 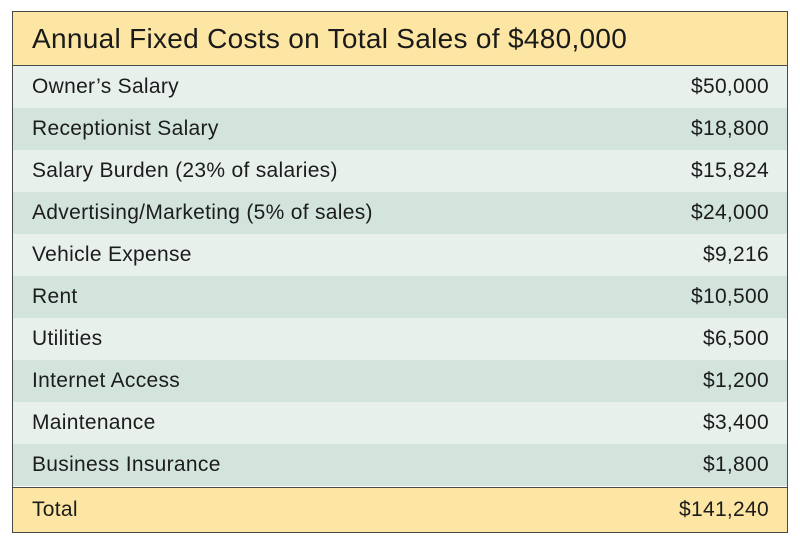 What do you see at coordinates (55, 509) in the screenshot?
I see `total-label: Total` at bounding box center [55, 509].